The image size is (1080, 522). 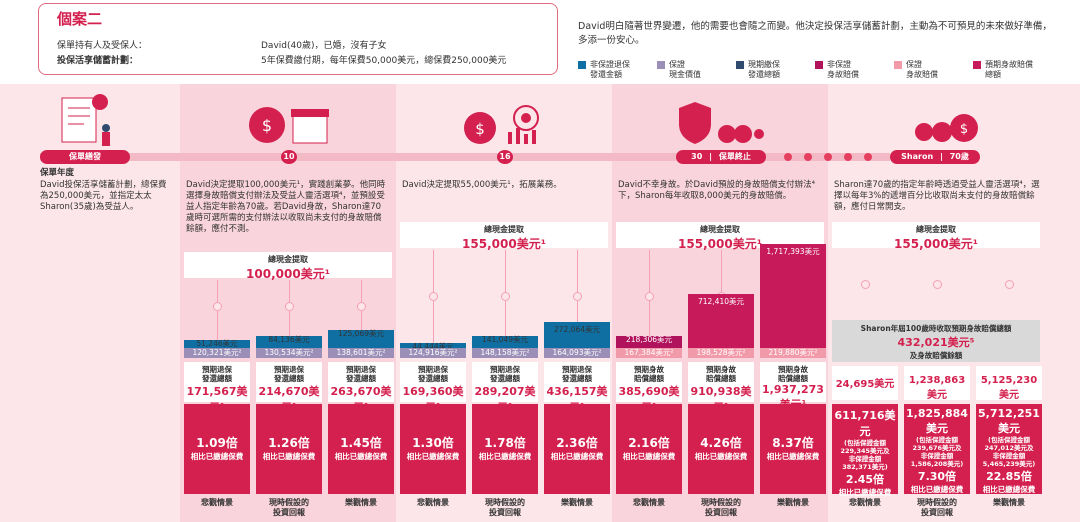 I want to click on sharon-line1: Sharon年屆100歲時收取預期身故賠償總額, so click(x=936, y=328).